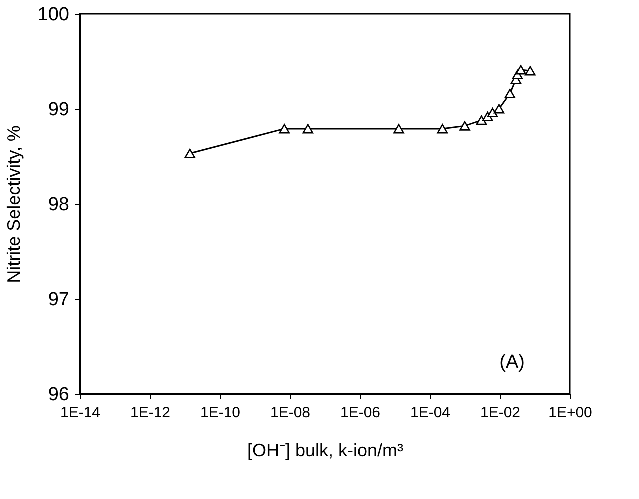 The height and width of the screenshot is (499, 639). I want to click on x-axis-title: [OH⁻] bulk, k-ion/m³, so click(325, 450).